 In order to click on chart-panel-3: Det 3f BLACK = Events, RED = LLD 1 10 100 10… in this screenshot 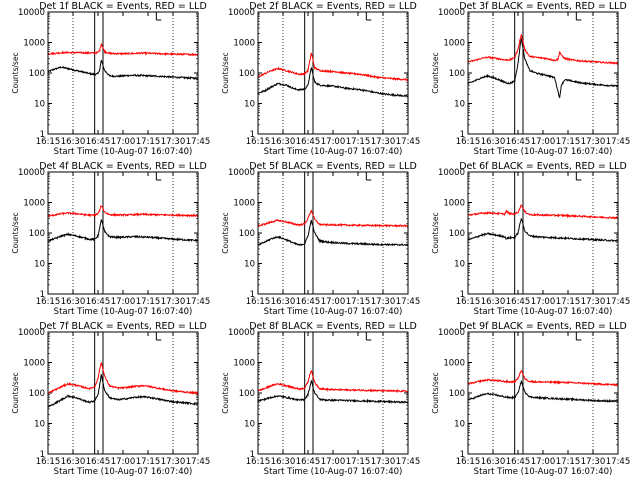, I will do `click(530, 79)`.